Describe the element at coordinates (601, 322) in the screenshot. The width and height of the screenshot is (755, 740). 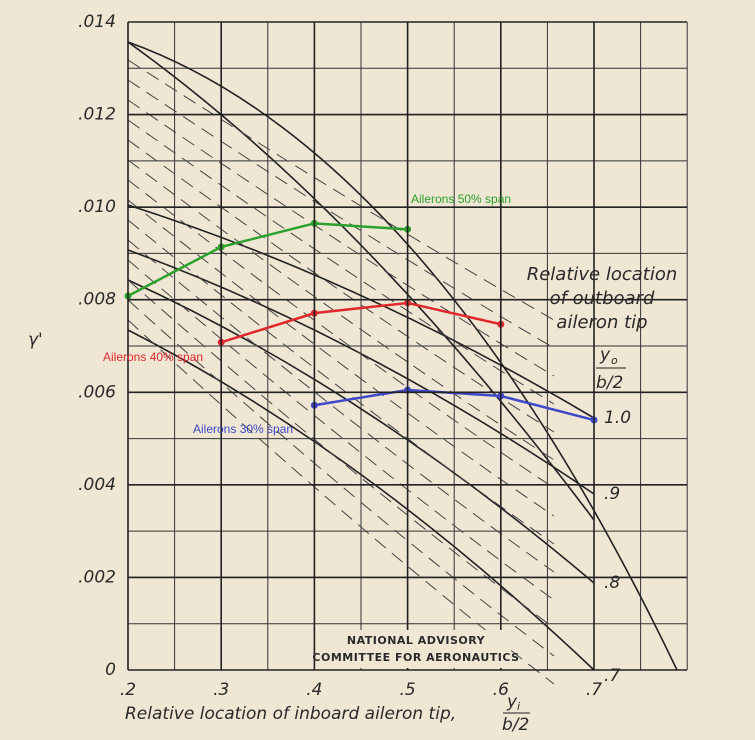
I see `annotation: aileron tip` at that location.